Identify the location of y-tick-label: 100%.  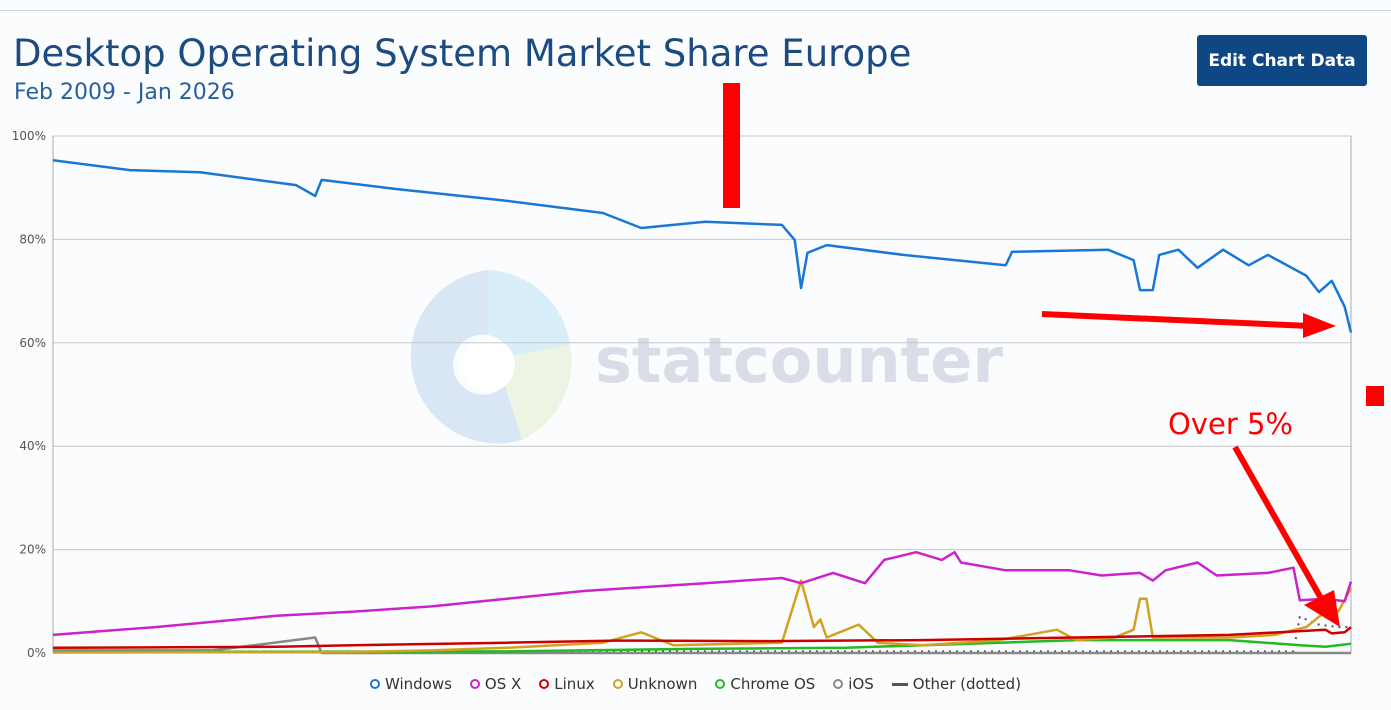
(29, 136).